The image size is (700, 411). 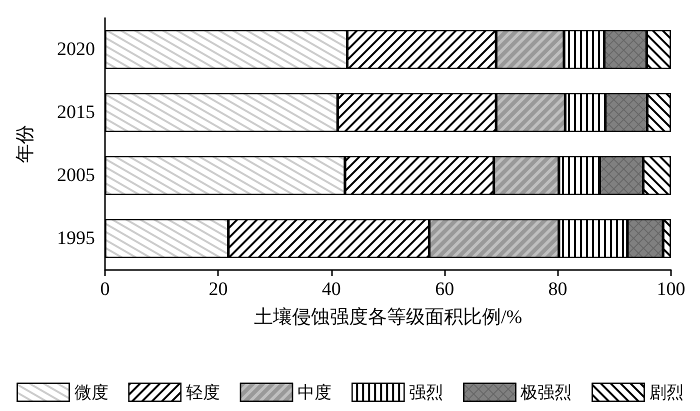 What do you see at coordinates (666, 392) in the screenshot?
I see `legend-label: 剧烈` at bounding box center [666, 392].